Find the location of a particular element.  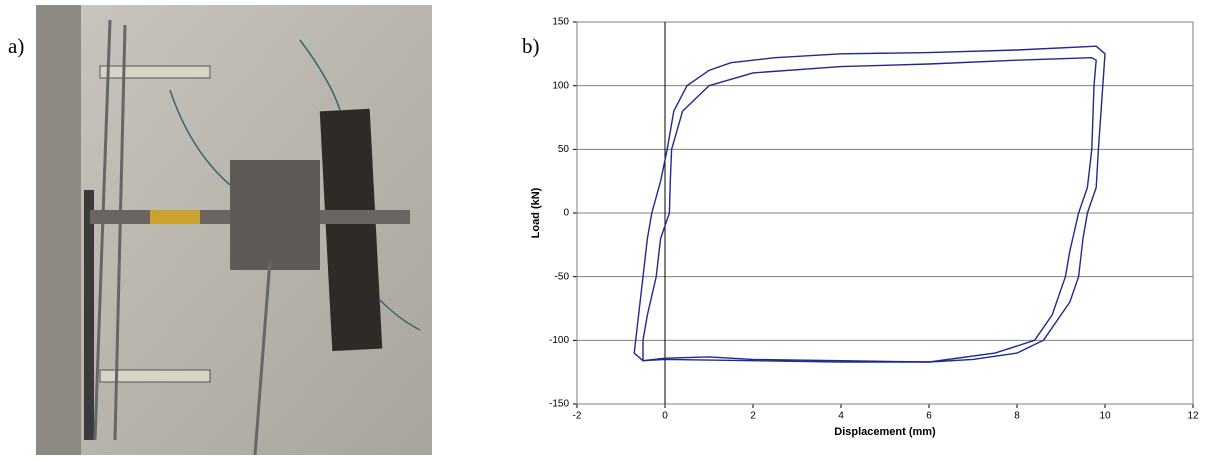

y-tick-label: 100 is located at coordinates (560, 85).